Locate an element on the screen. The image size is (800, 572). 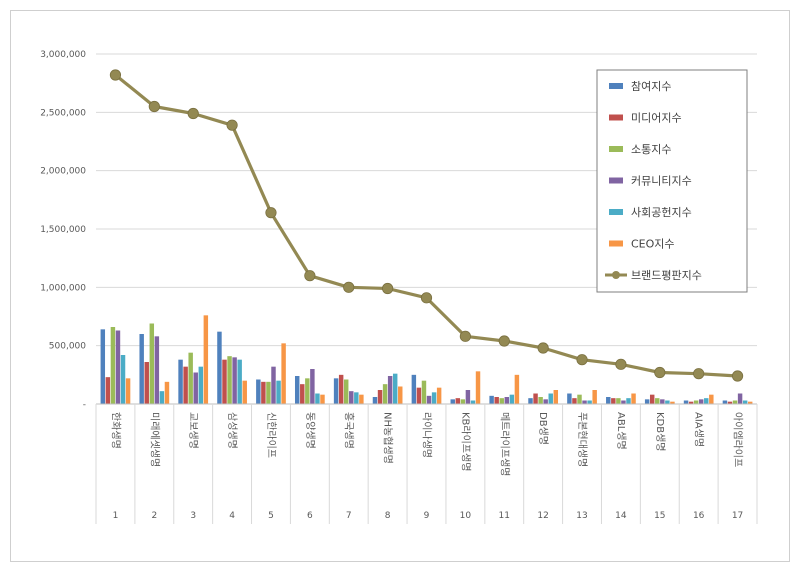
legend-label: 커뮤니티지수 is located at coordinates (661, 181).